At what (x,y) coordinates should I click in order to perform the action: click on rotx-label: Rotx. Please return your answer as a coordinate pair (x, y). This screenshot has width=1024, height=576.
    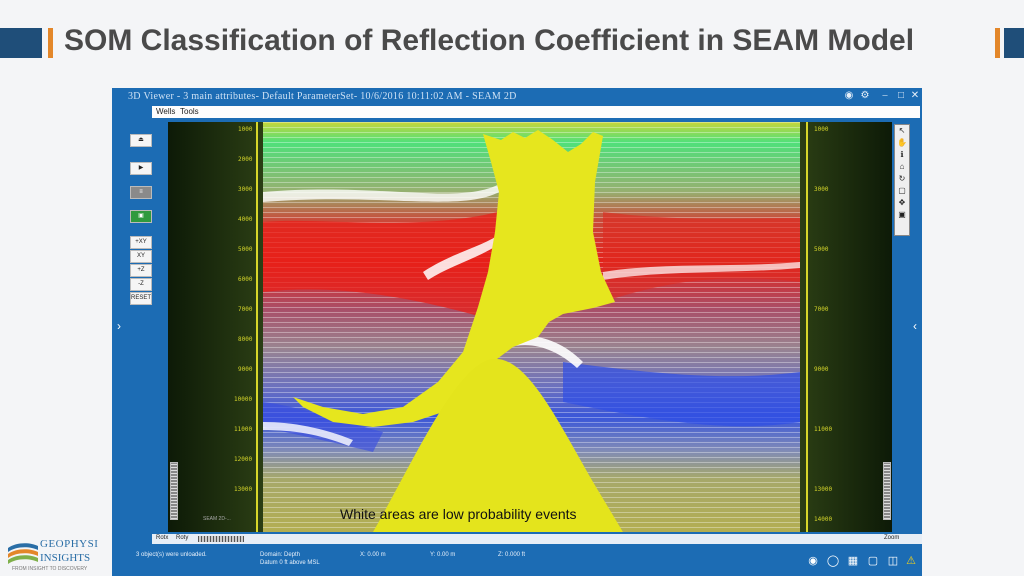
    Looking at the image, I should click on (162, 538).